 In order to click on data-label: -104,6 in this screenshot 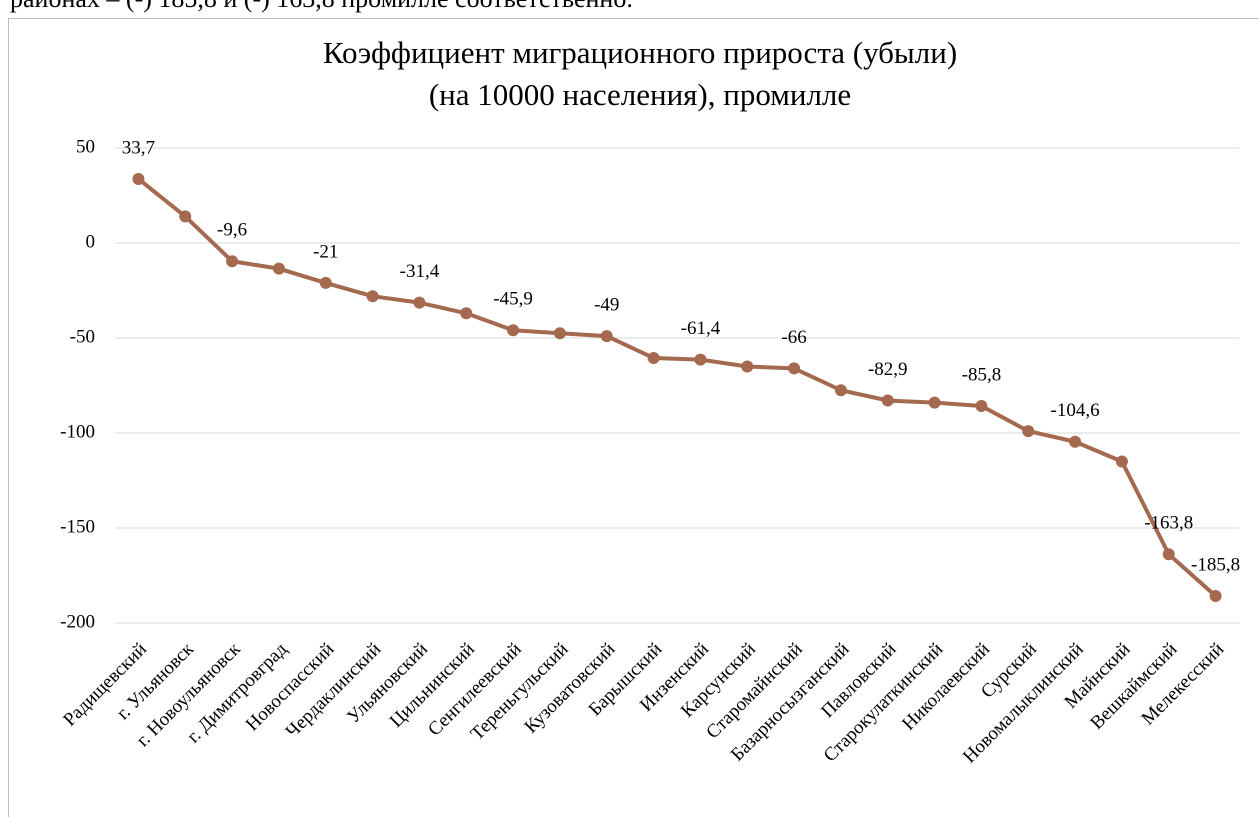, I will do `click(1075, 410)`.